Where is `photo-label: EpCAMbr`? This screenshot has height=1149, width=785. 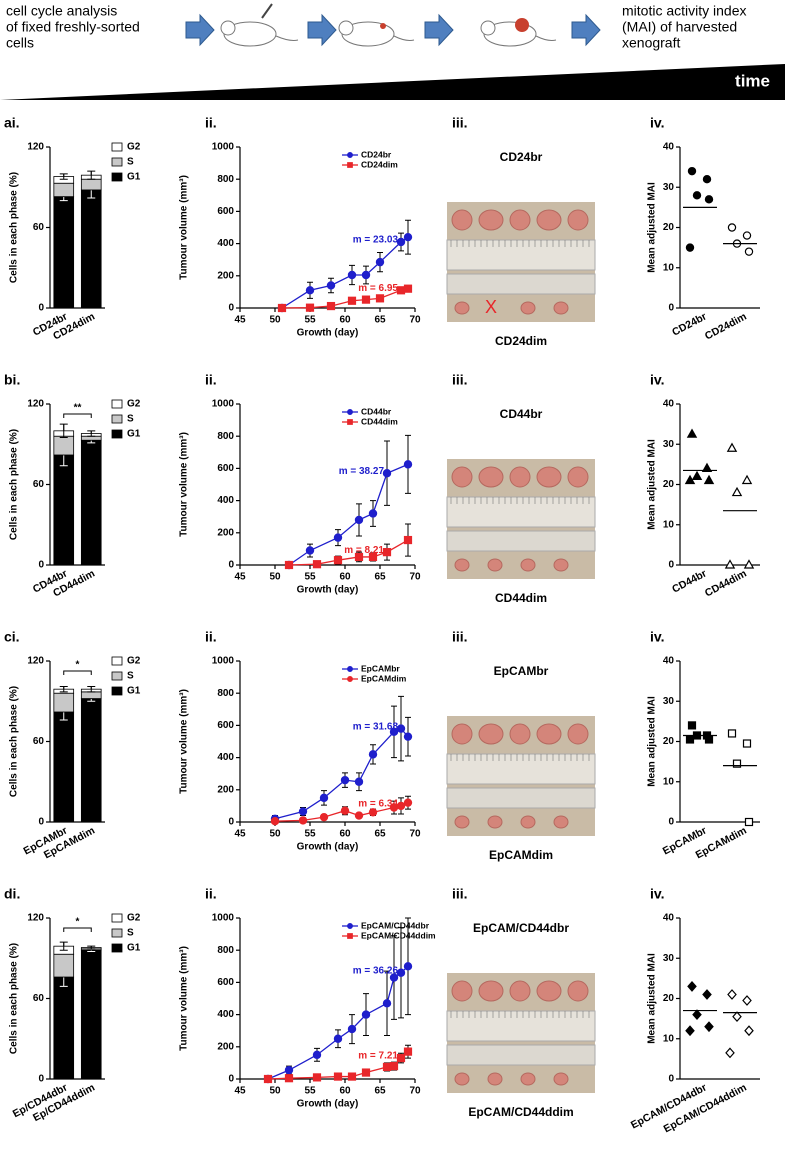
photo-label: EpCAMbr is located at coordinates (521, 671).